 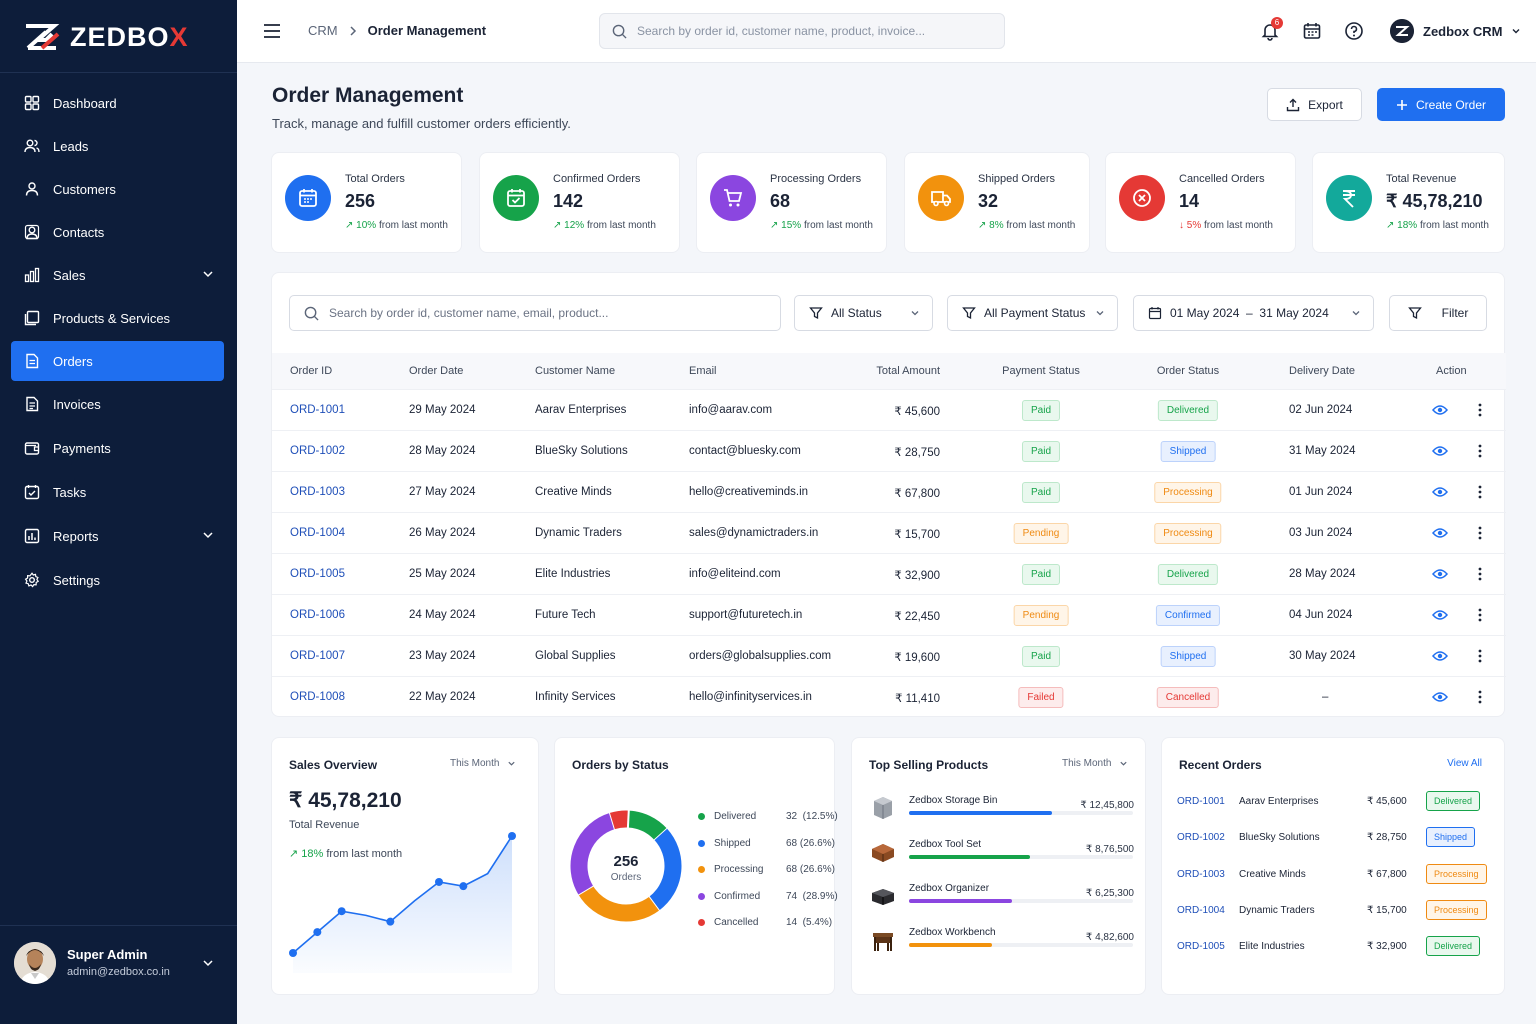 I want to click on legend-label: Shipped, so click(x=732, y=843).